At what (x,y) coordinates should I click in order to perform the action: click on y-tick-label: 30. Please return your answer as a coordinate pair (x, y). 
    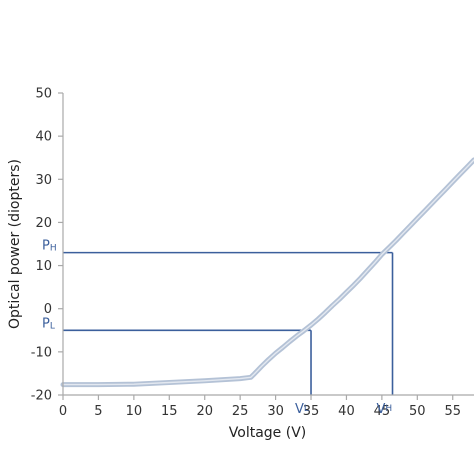
    Looking at the image, I should click on (43, 180).